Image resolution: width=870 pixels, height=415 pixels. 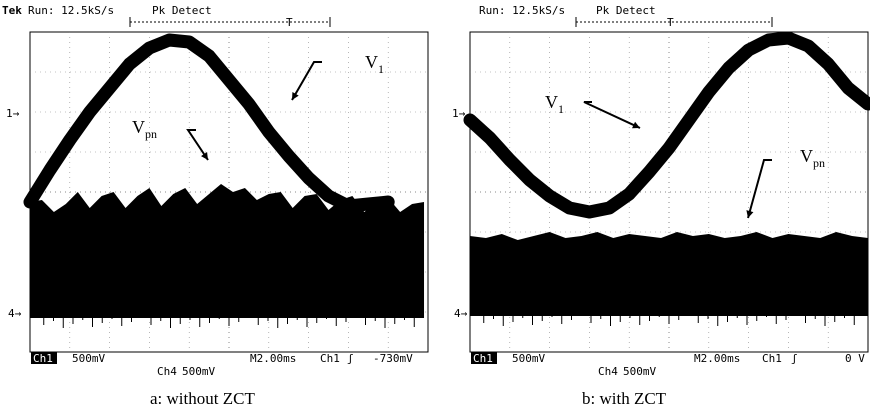 I want to click on footer-trigger-slope-a: ʃ, so click(x=350, y=358).